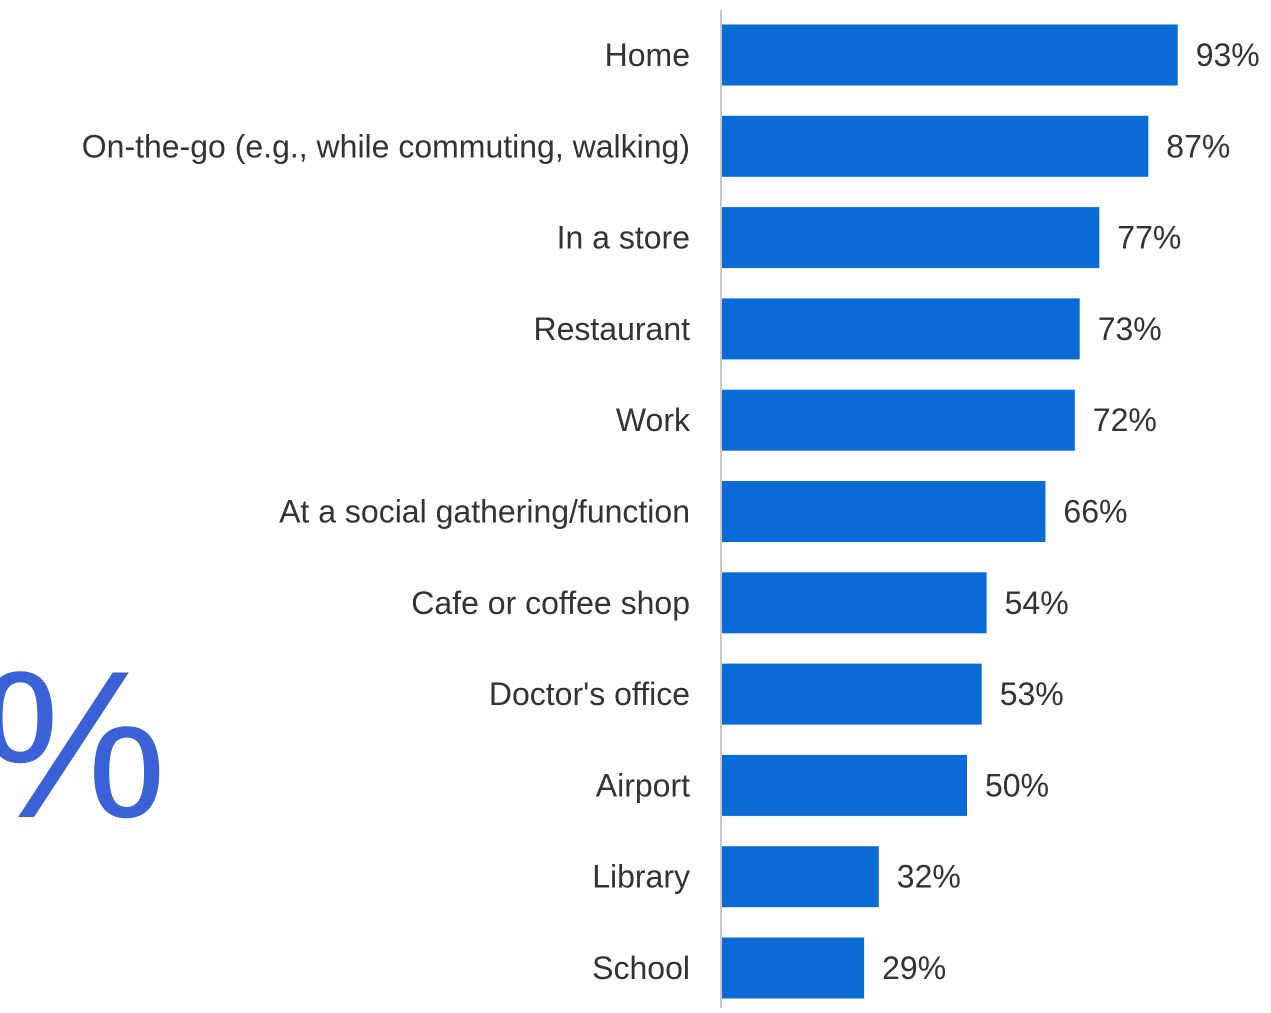  Describe the element at coordinates (484, 512) in the screenshot. I see `category-label: At a social gathering/function` at that location.